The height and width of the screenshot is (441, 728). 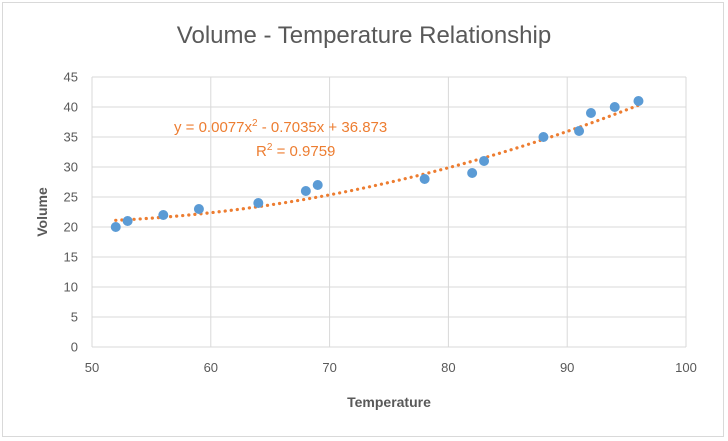 What do you see at coordinates (71, 77) in the screenshot?
I see `y-tick-label: 45` at bounding box center [71, 77].